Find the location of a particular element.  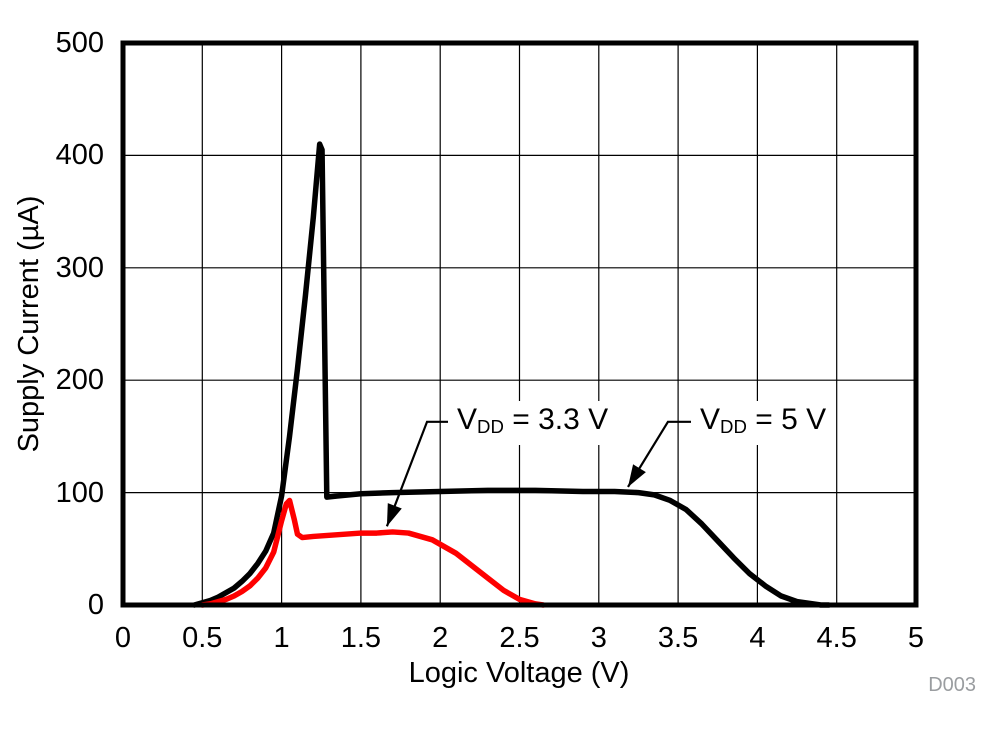

annotation-vdd-3v3: VDD = 3.3 V is located at coordinates (533, 423).